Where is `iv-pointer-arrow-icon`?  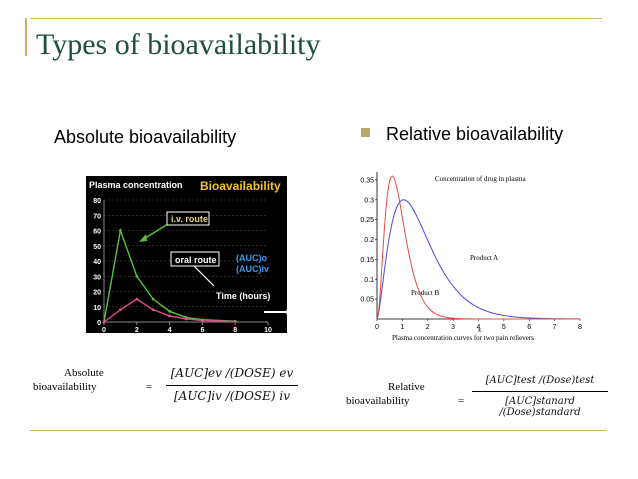 iv-pointer-arrow-icon is located at coordinates (143, 238).